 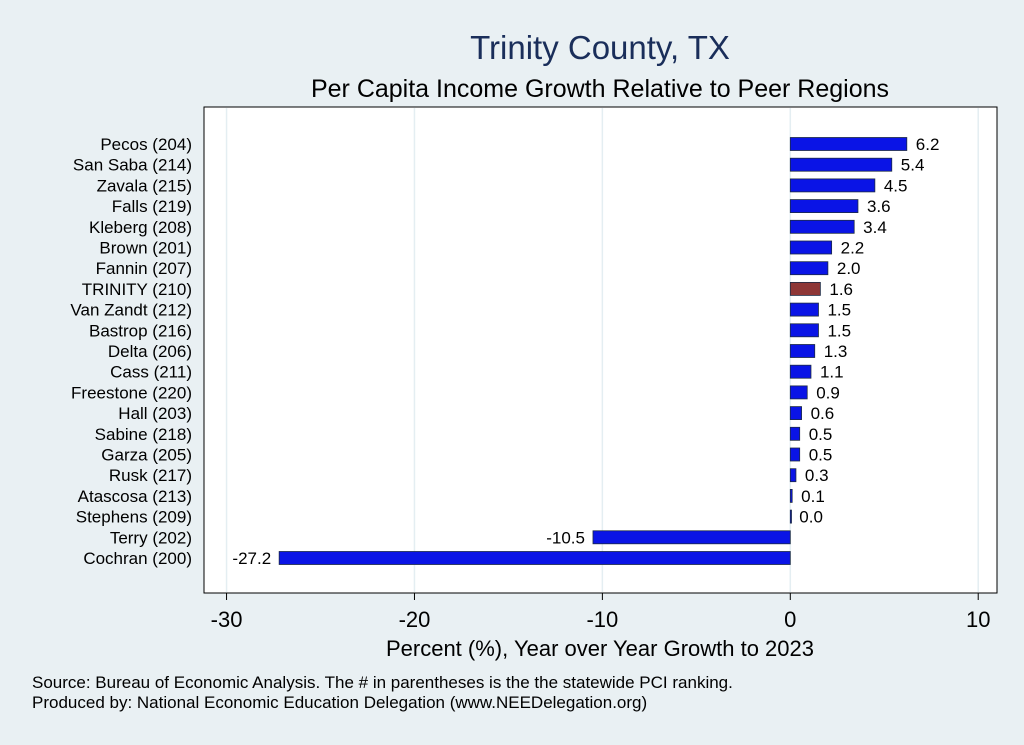 What do you see at coordinates (415, 619) in the screenshot?
I see `x-tick-label: -20` at bounding box center [415, 619].